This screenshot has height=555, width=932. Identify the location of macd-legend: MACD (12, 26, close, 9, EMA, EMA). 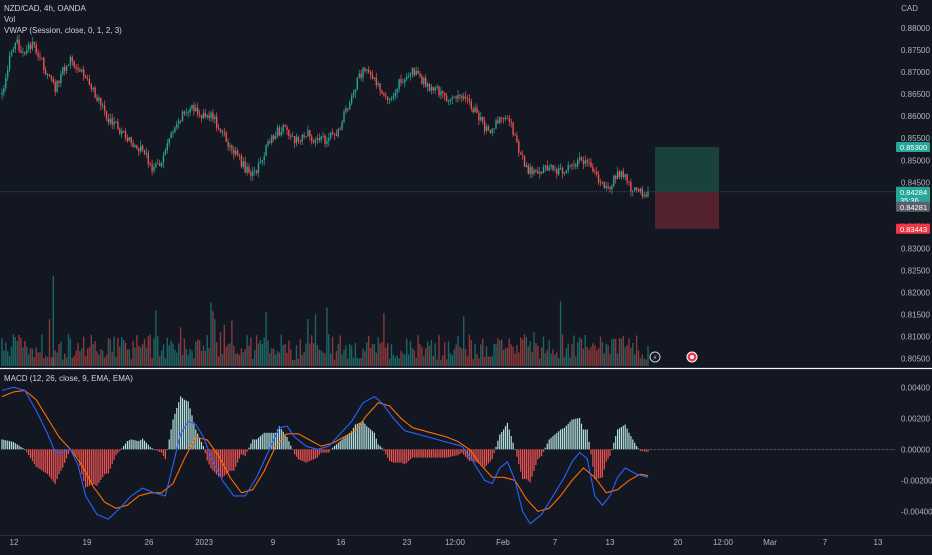
(68, 378).